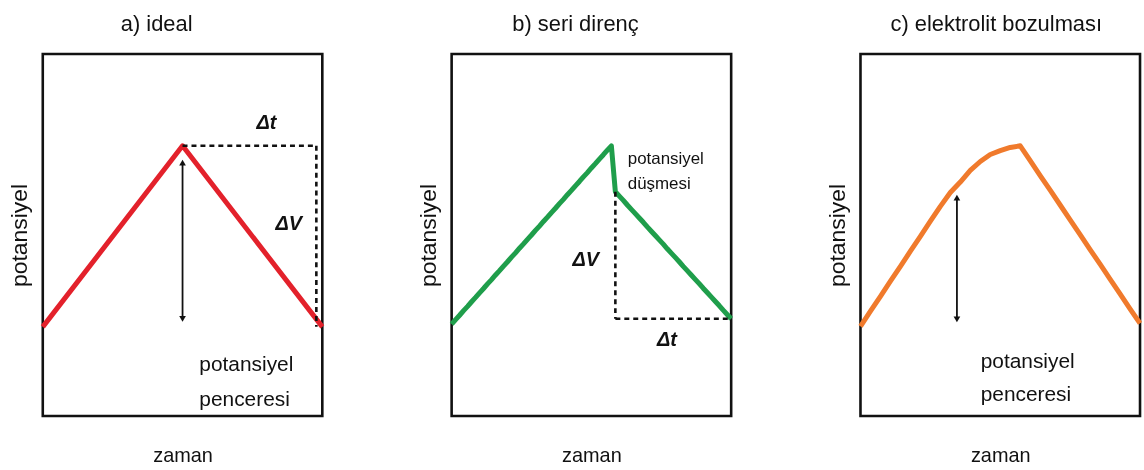 Image resolution: width=1144 pixels, height=470 pixels. Describe the element at coordinates (575, 24) in the screenshot. I see `chart-title: b) seri direnç` at that location.